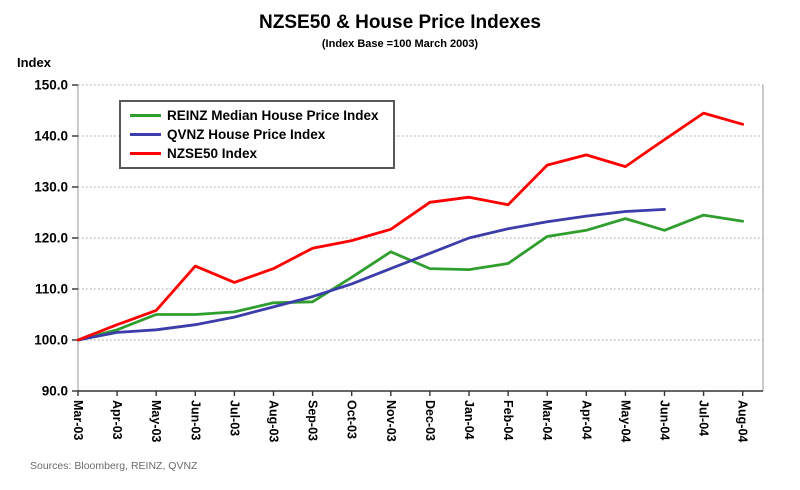  I want to click on x-tick-label: Nov-03, so click(391, 421).